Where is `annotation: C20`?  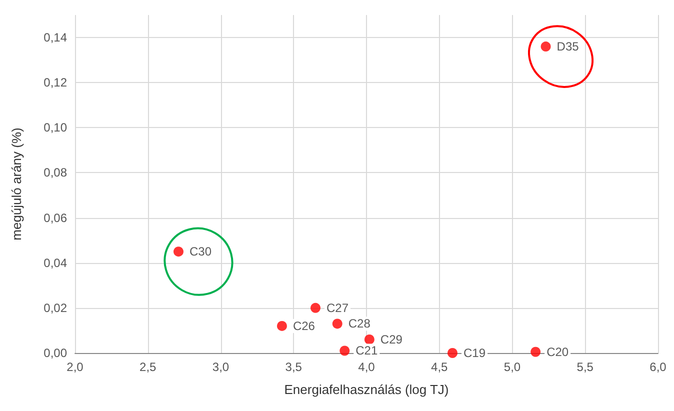 annotation: C20 is located at coordinates (557, 351).